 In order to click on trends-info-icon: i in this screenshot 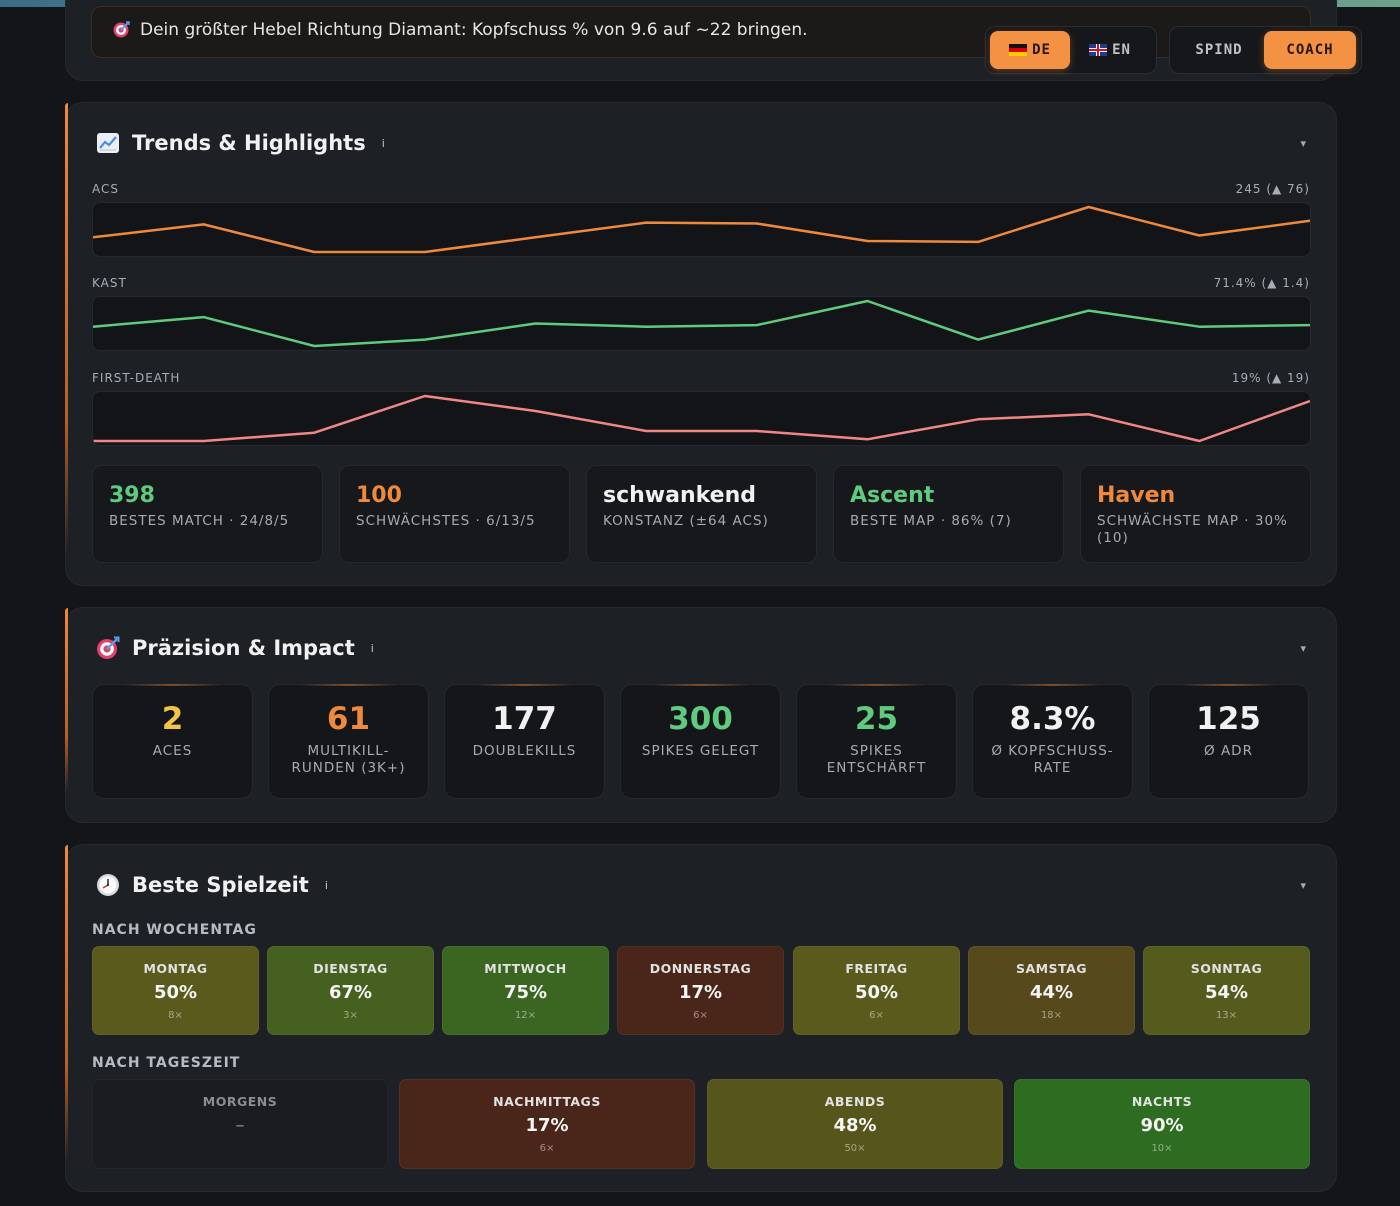, I will do `click(383, 143)`.